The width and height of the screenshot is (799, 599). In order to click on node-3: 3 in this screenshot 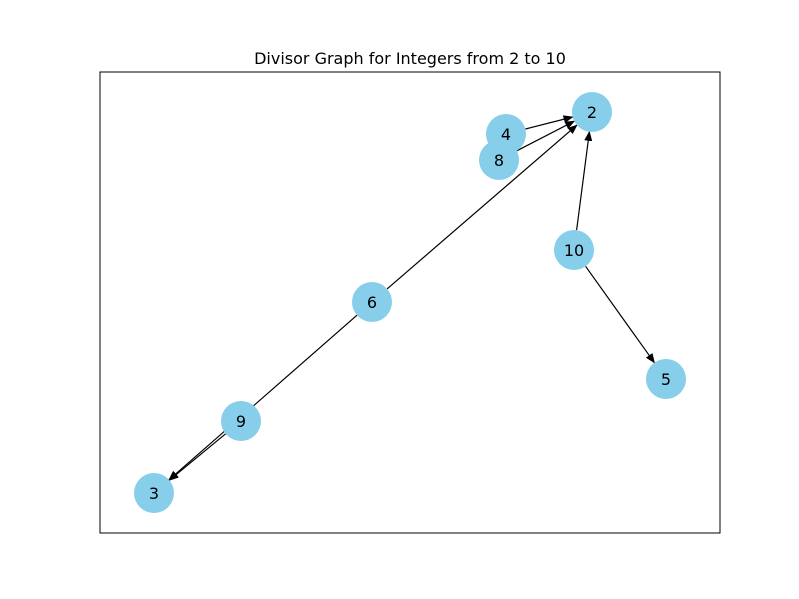, I will do `click(154, 493)`.